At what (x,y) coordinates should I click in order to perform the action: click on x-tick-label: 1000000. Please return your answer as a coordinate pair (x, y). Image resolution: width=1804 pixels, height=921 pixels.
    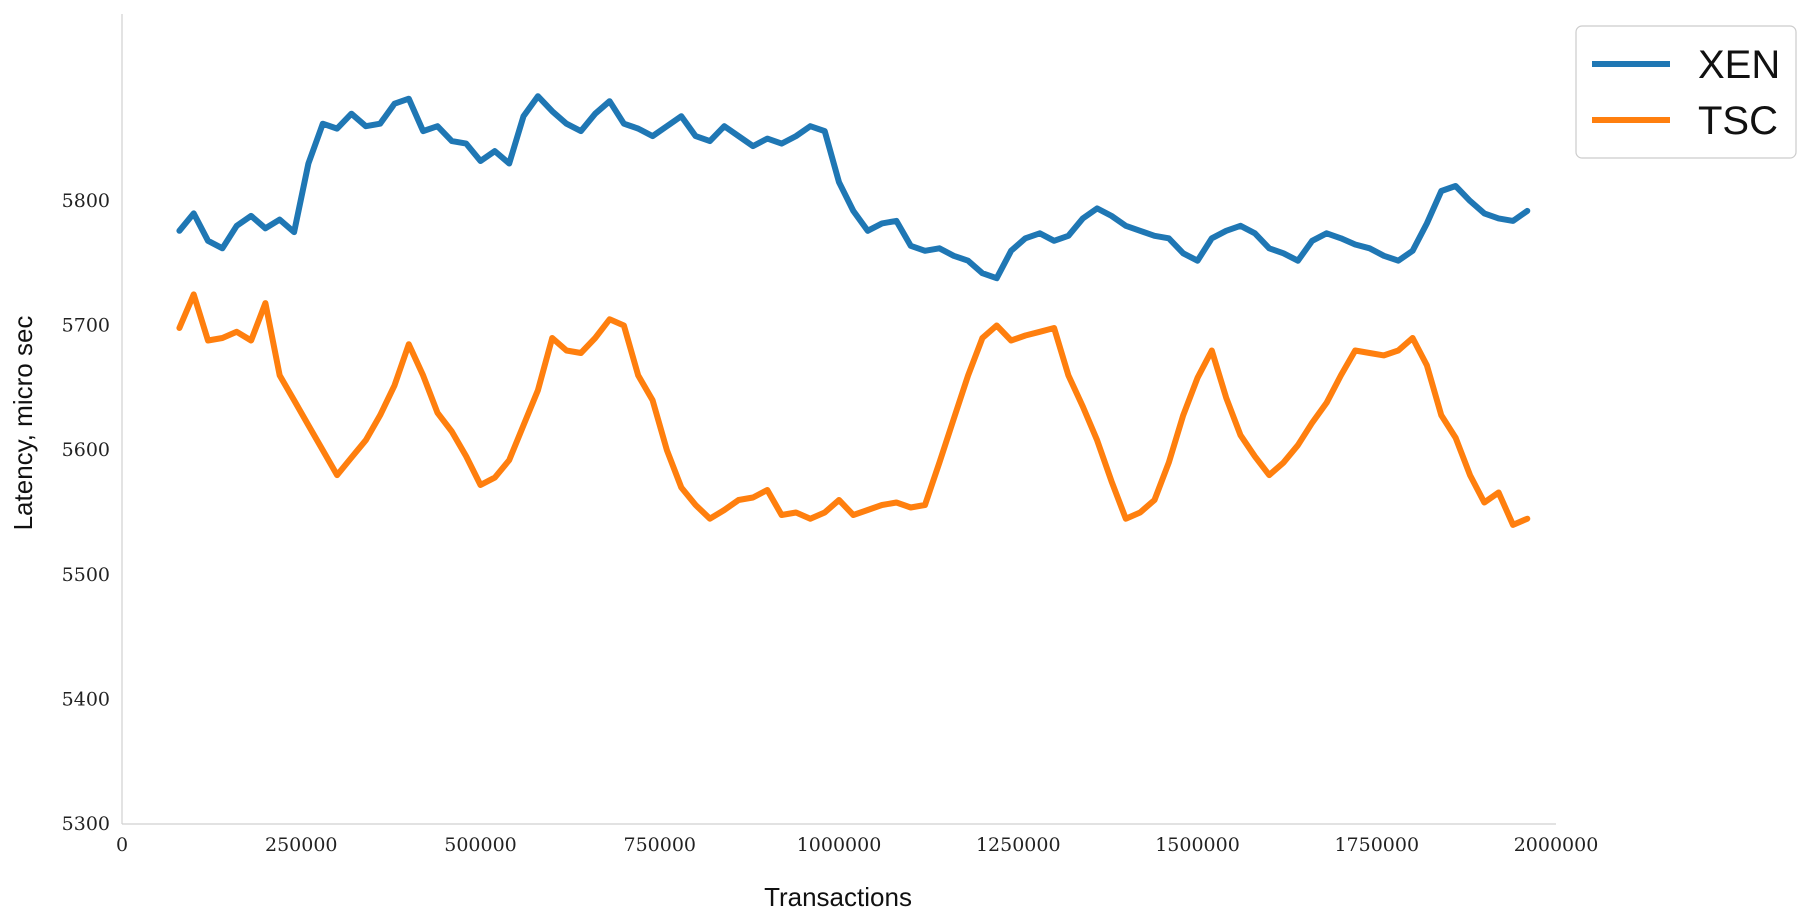
    Looking at the image, I should click on (839, 845).